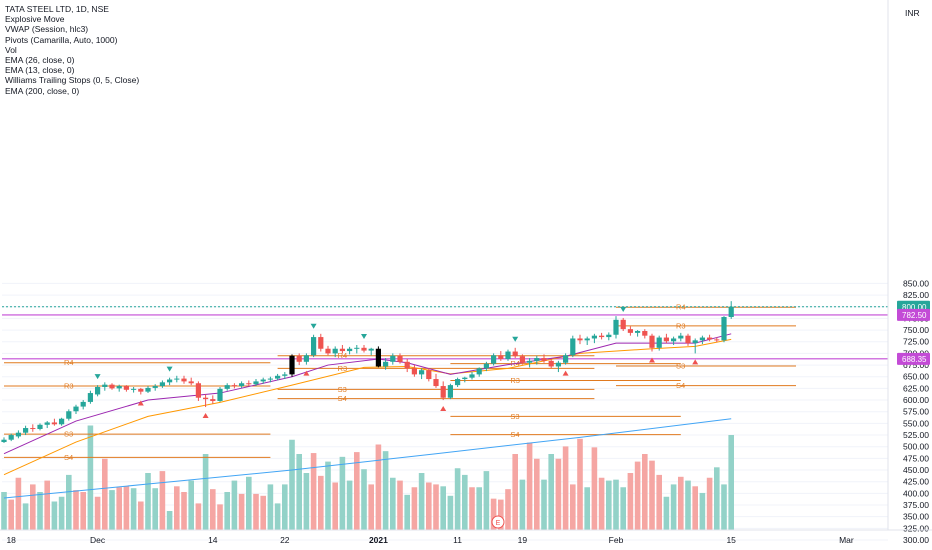 This screenshot has width=932, height=550. Describe the element at coordinates (498, 522) in the screenshot. I see `earnings-marker: E` at that location.